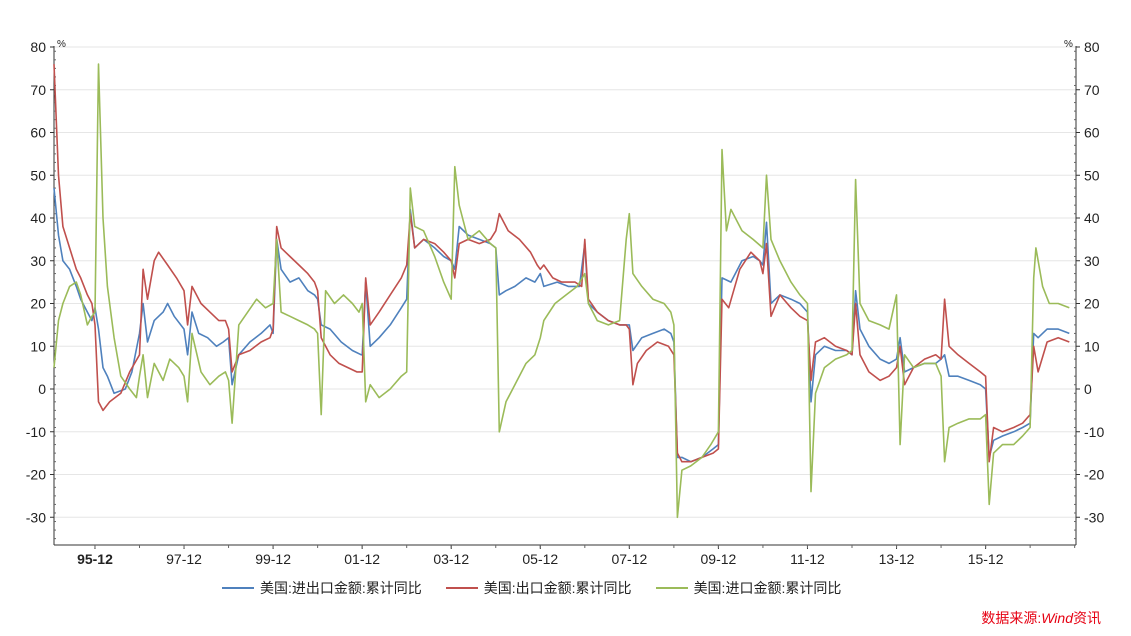 The width and height of the screenshot is (1131, 636). Describe the element at coordinates (41, 289) in the screenshot. I see `y-axis-left: 80 70 60 50 40 30 20 10 0 -10 -20 -30` at that location.